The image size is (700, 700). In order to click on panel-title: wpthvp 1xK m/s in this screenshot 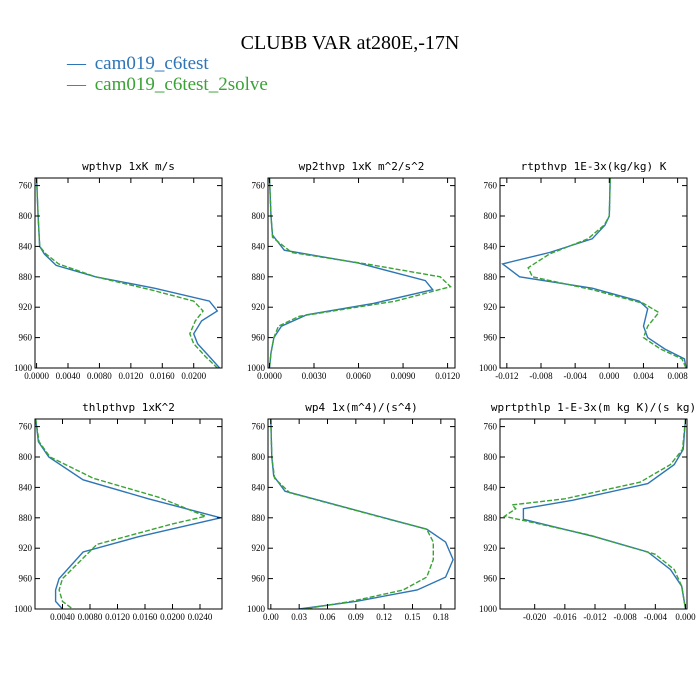, I will do `click(128, 166)`.